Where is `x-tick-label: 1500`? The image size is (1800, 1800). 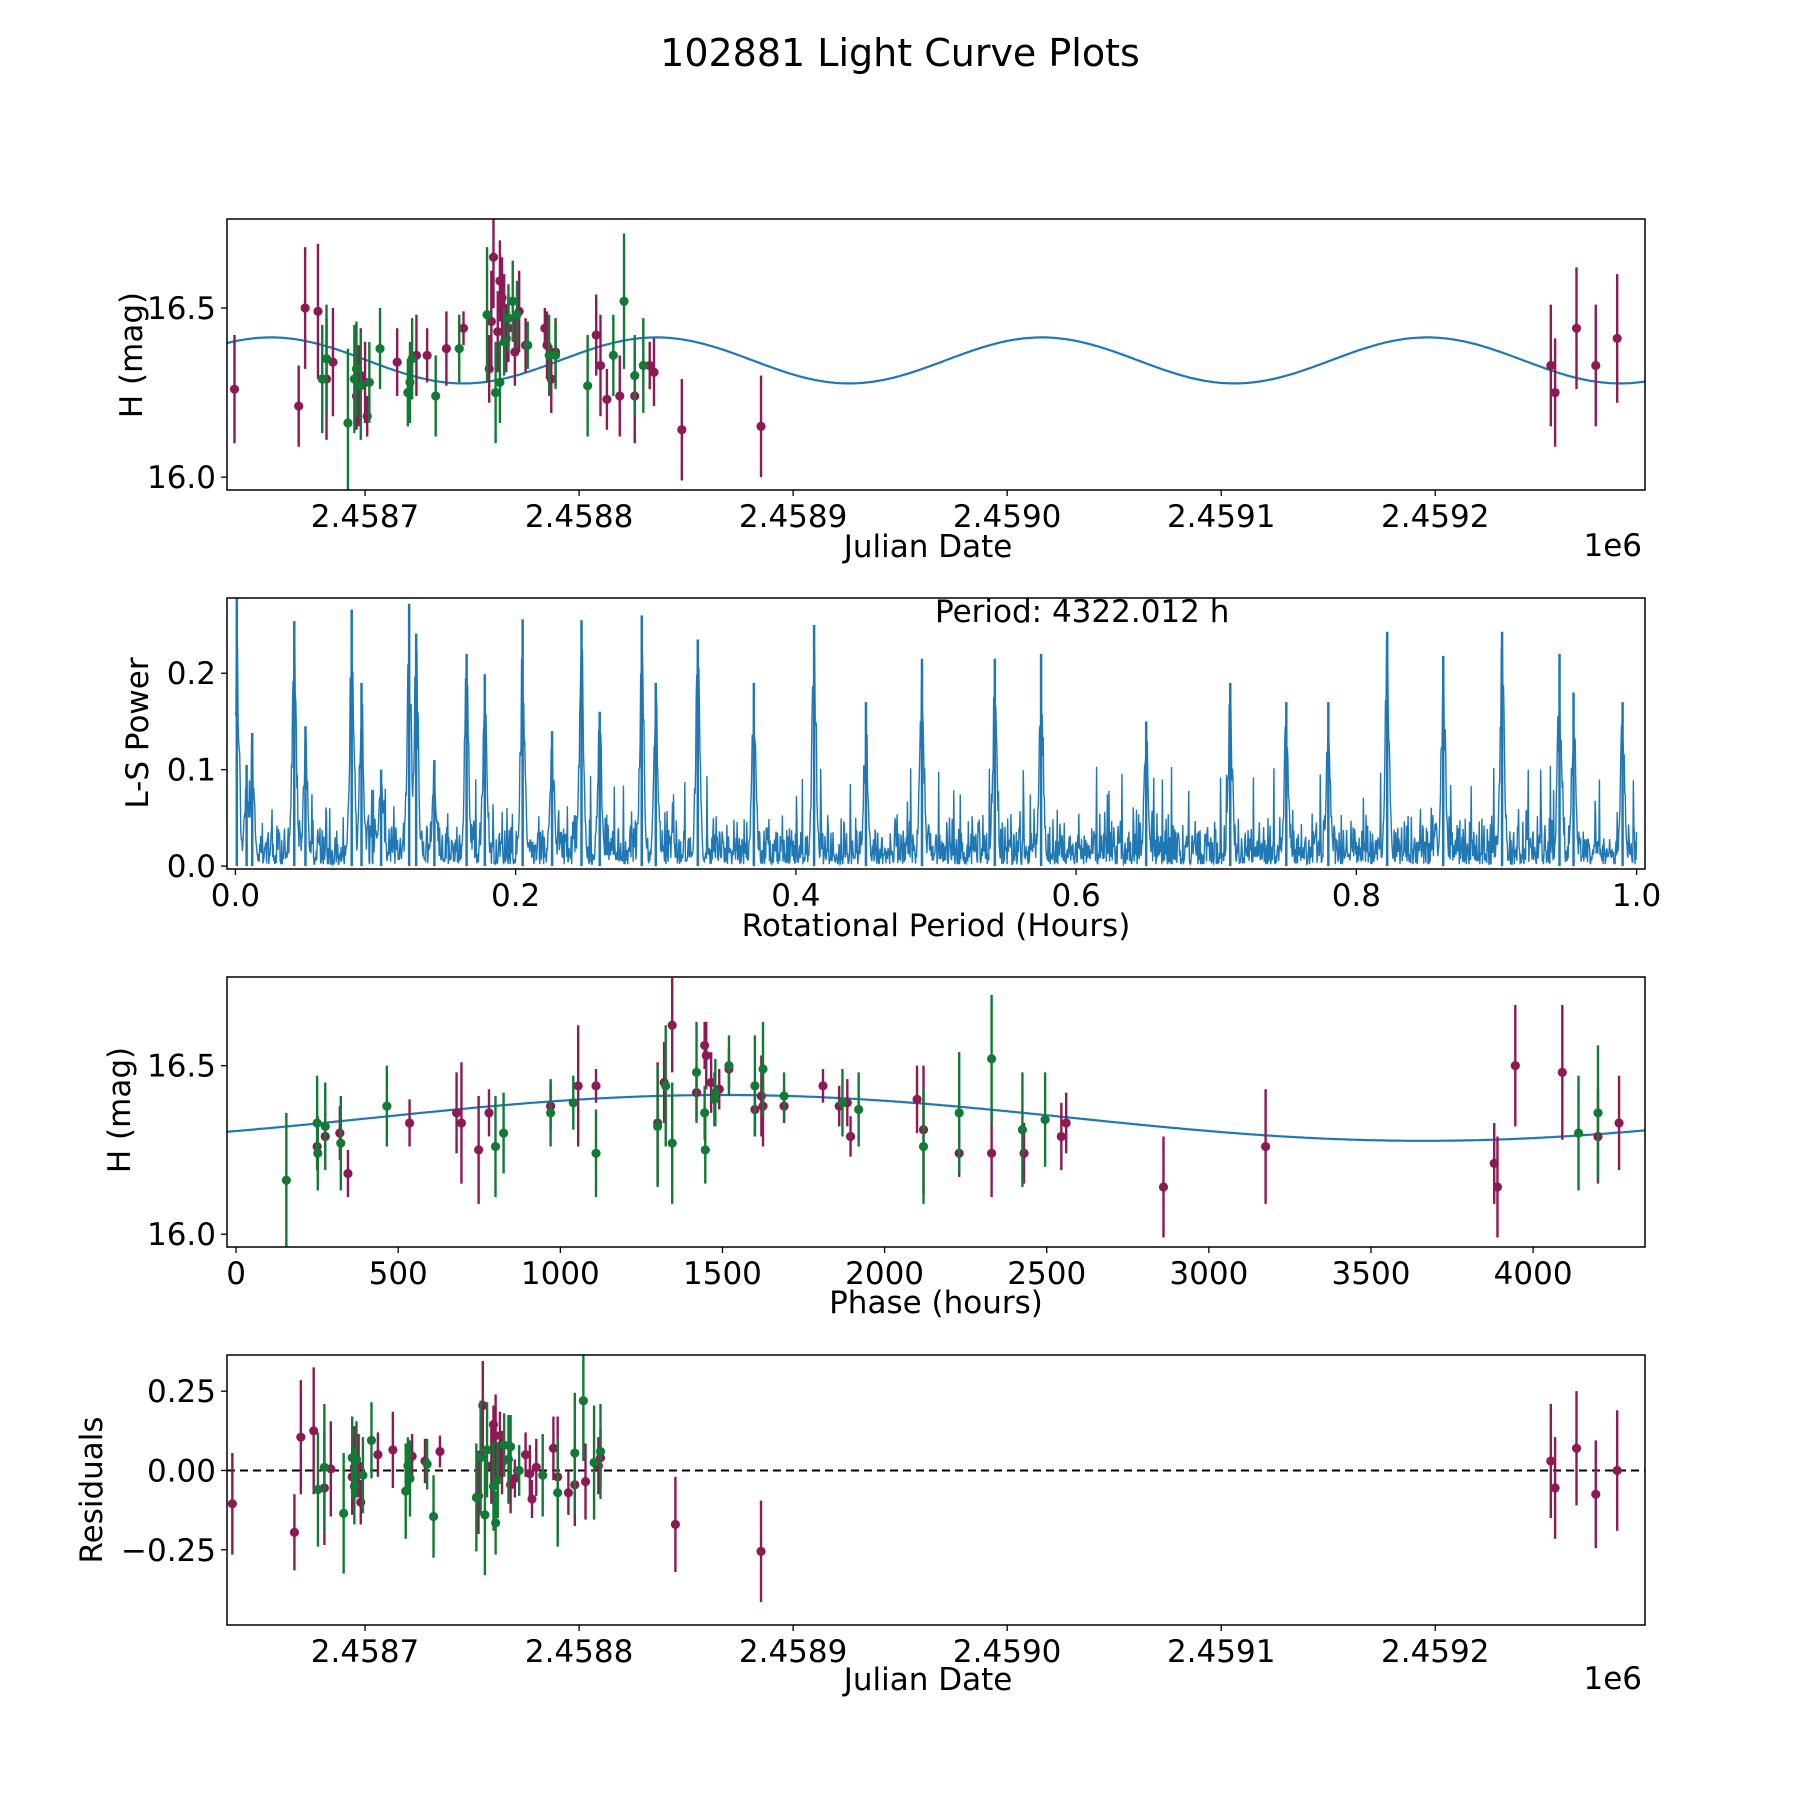
x-tick-label: 1500 is located at coordinates (722, 1274).